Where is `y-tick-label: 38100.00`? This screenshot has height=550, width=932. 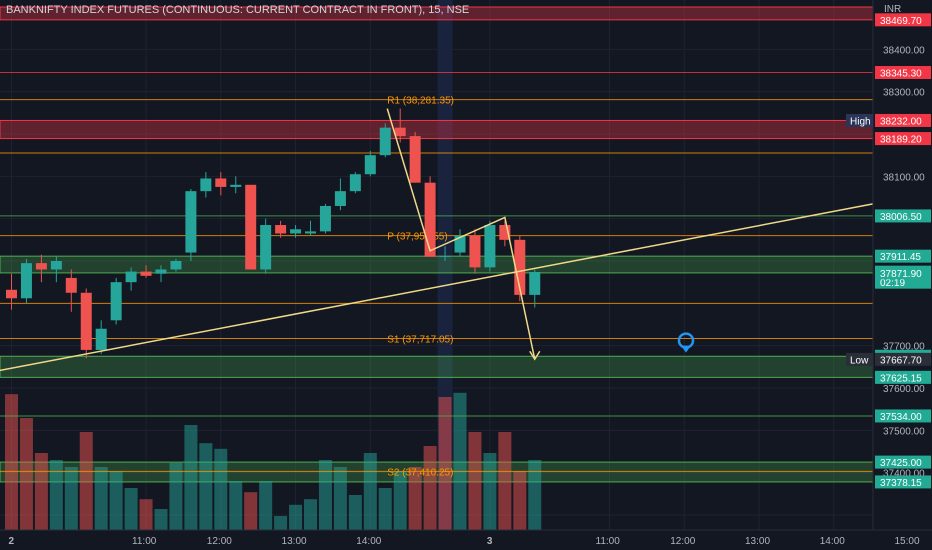 y-tick-label: 38100.00 is located at coordinates (904, 177).